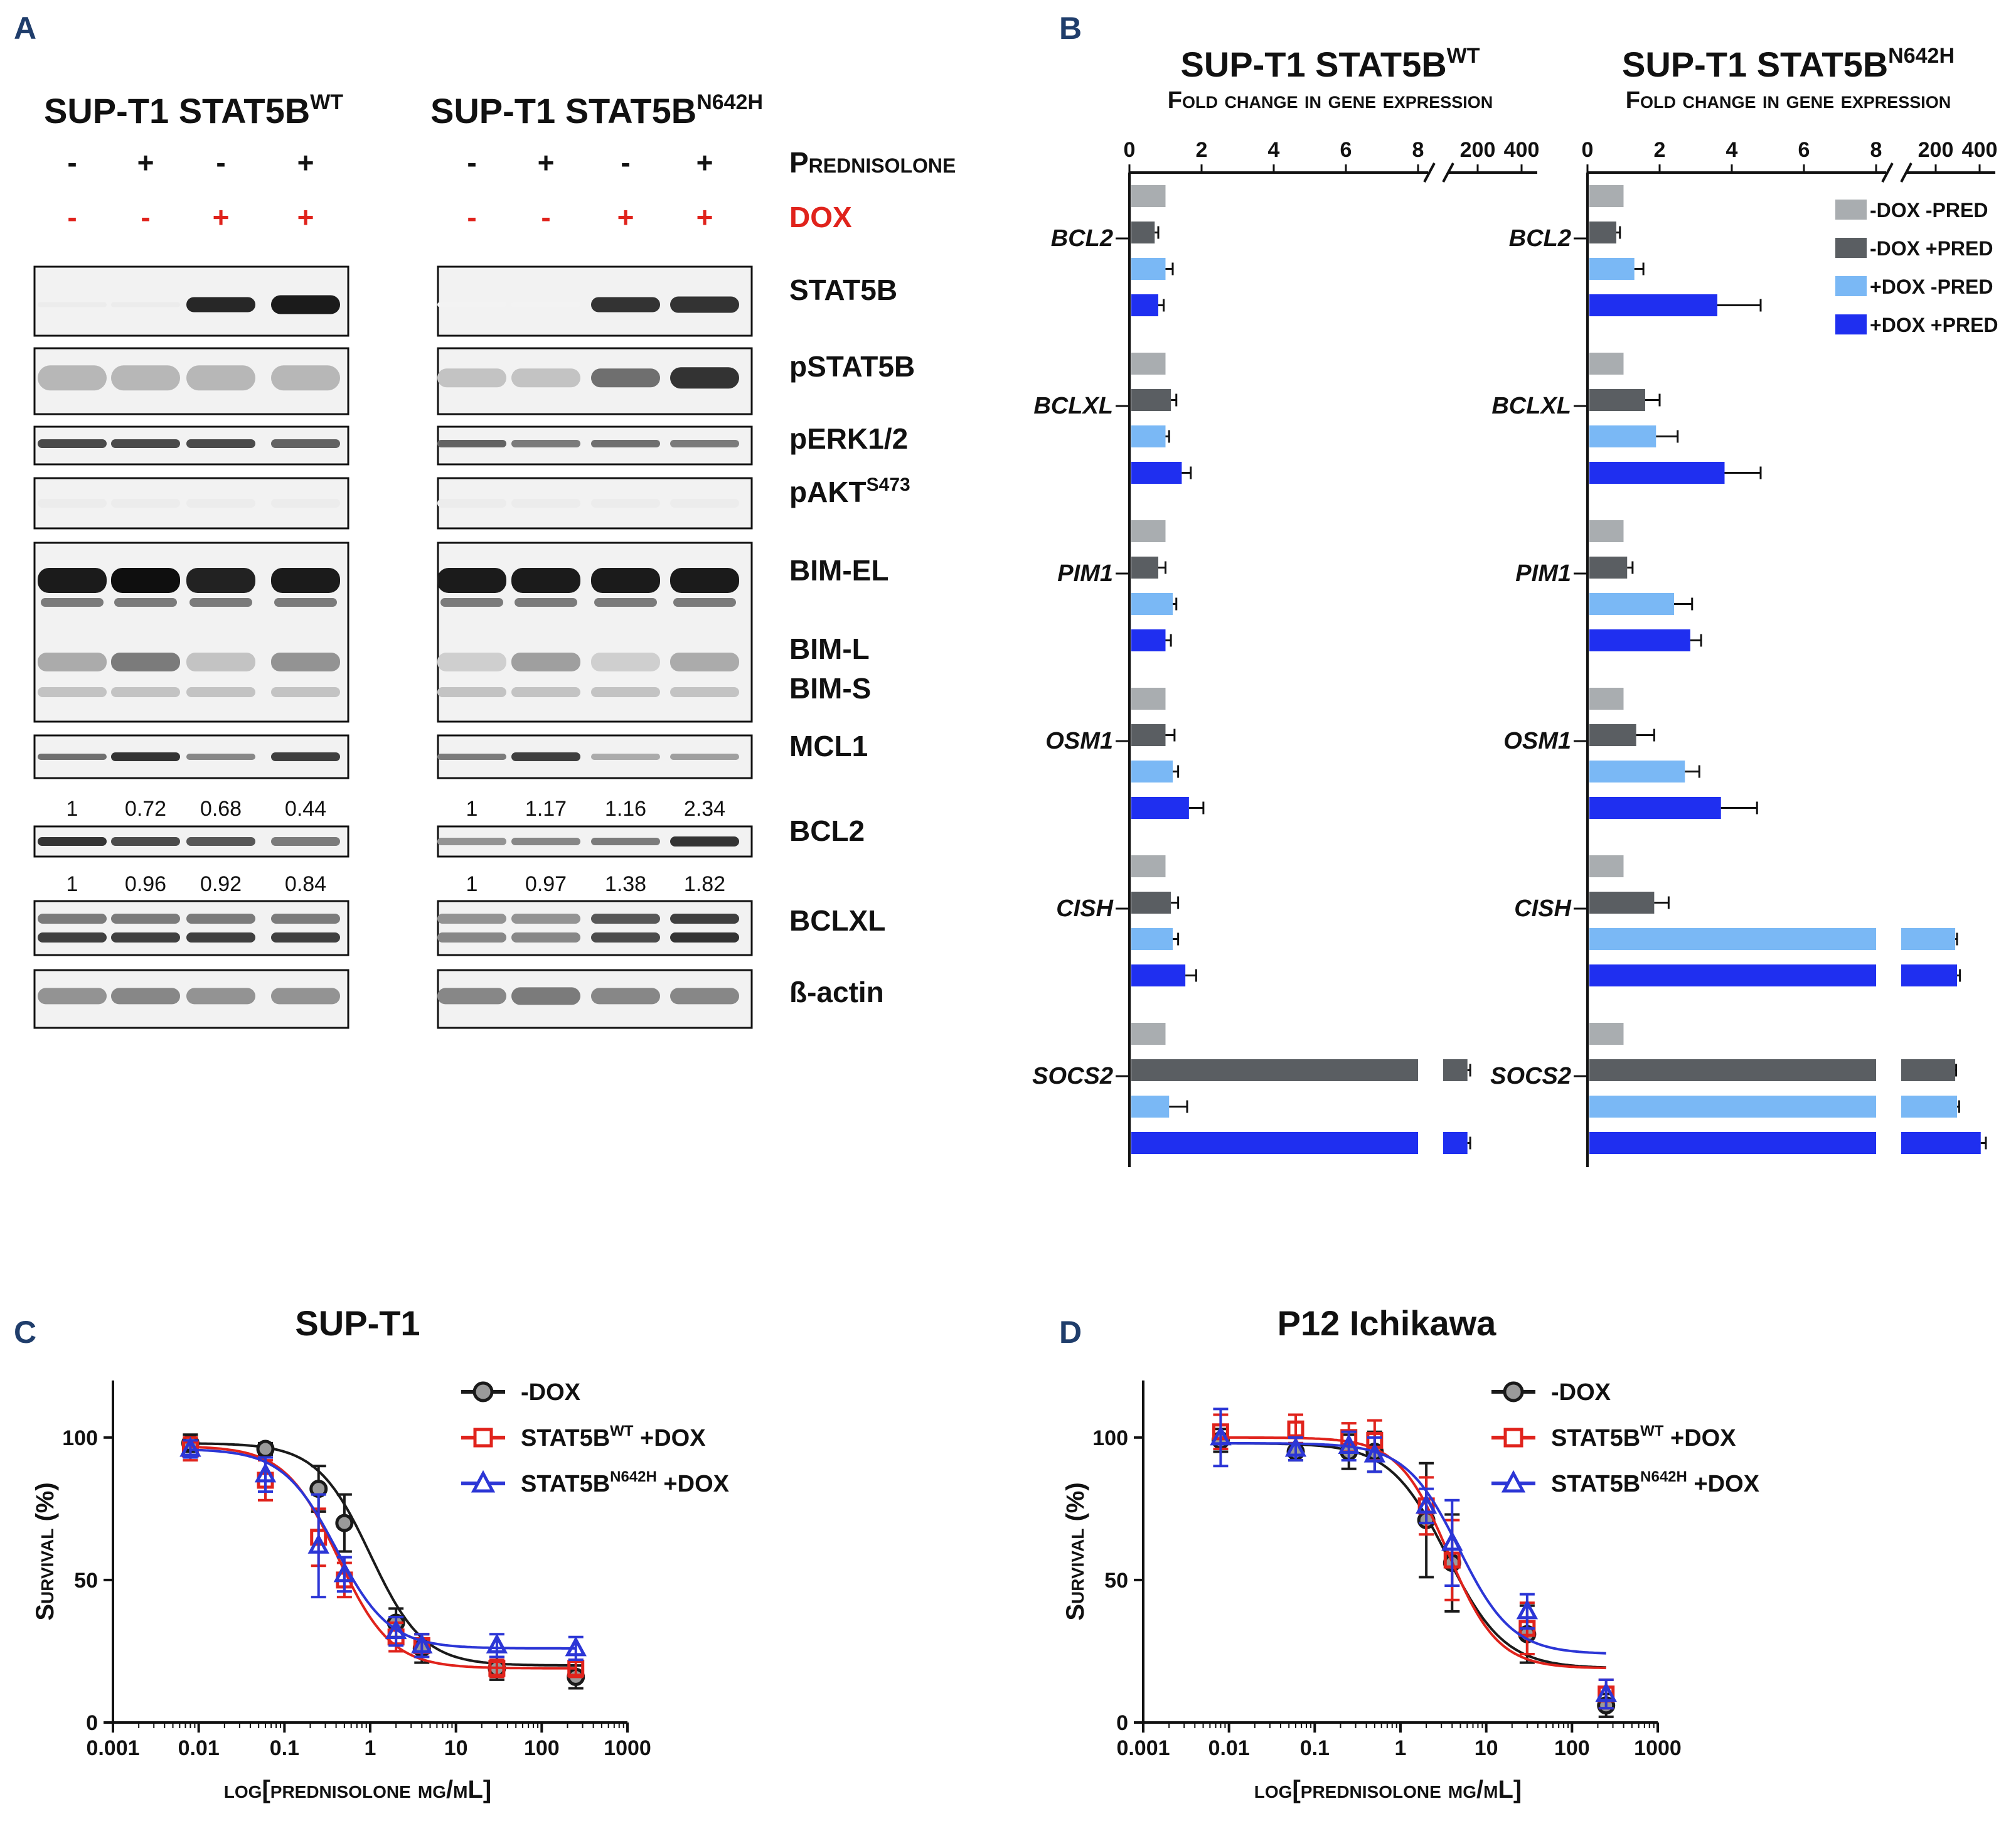  What do you see at coordinates (370, 1748) in the screenshot?
I see `x-tick-label: 1` at bounding box center [370, 1748].